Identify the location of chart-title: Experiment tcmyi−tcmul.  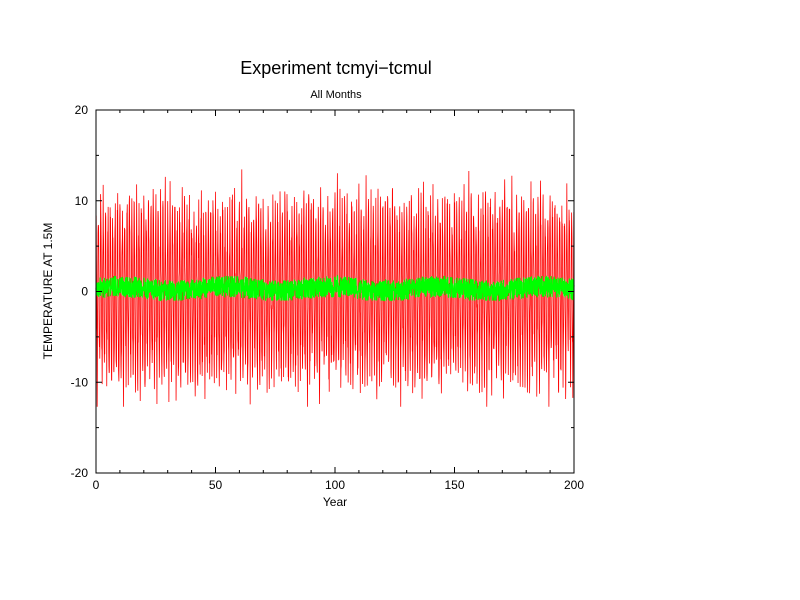
(336, 68).